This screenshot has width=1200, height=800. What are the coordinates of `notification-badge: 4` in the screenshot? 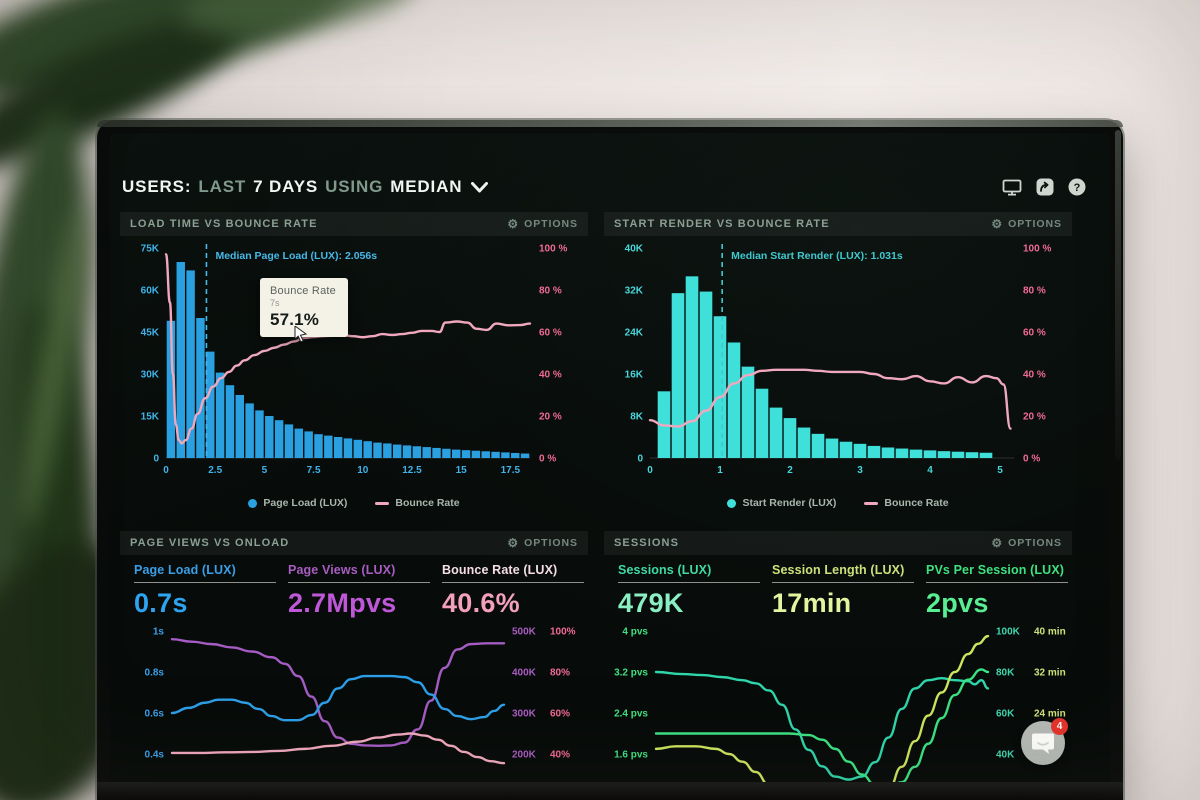 It's located at (1059, 726).